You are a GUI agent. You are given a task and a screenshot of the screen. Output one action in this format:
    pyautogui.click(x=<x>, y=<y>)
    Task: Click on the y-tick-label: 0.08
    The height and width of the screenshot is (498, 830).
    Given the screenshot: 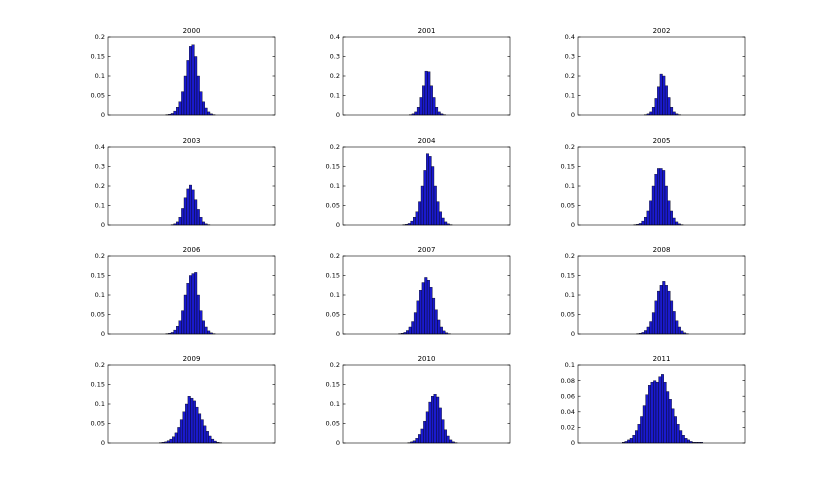 What is the action you would take?
    pyautogui.click(x=568, y=381)
    